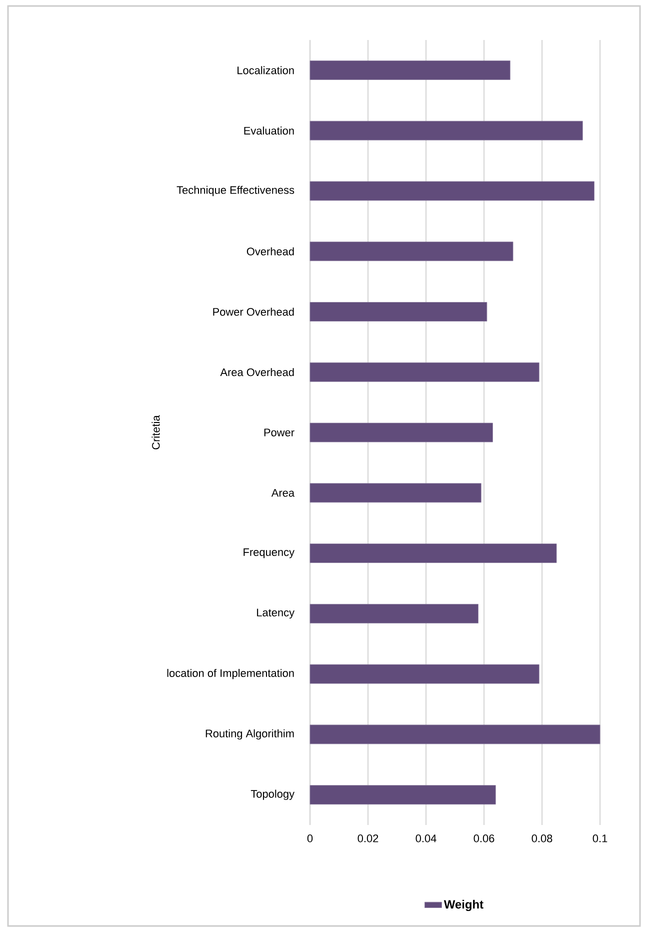 The width and height of the screenshot is (646, 930). I want to click on x-tick-label: 0.06, so click(484, 838).